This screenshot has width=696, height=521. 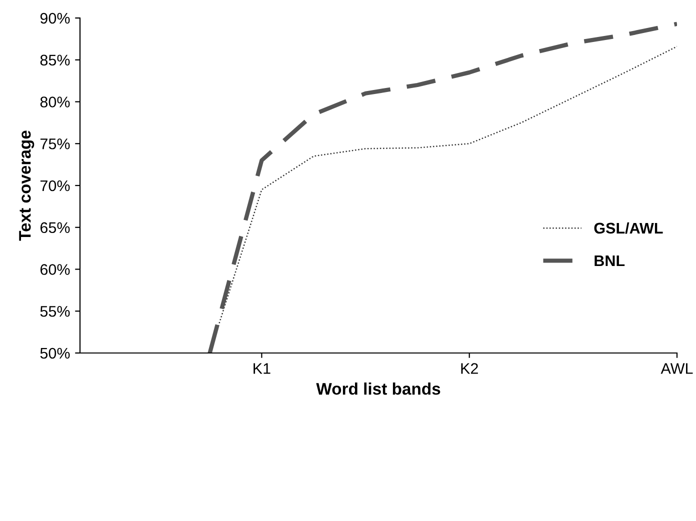 I want to click on x-axis-title: Word list bands, so click(x=378, y=388).